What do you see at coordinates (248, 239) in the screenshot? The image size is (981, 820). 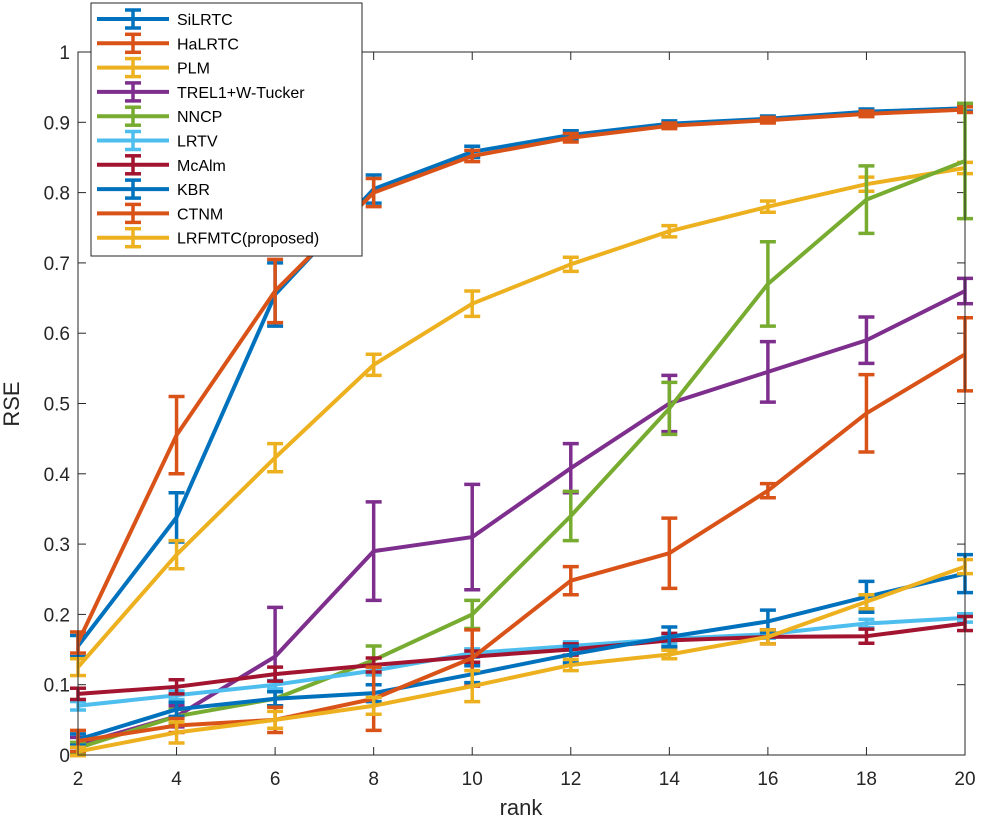 I see `legend-label: LRFMTC(proposed)` at bounding box center [248, 239].